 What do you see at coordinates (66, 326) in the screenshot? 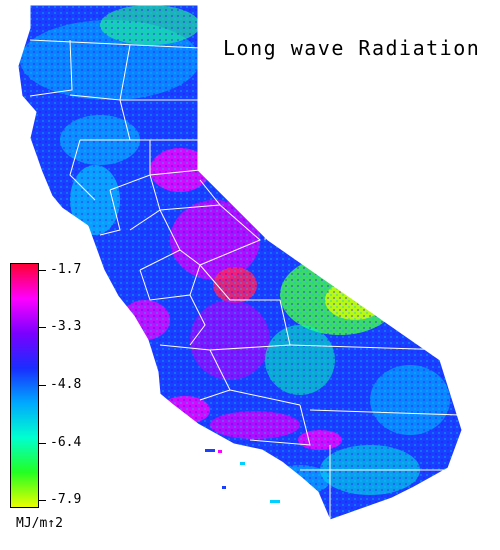
I see `legend-tick-label: -3.3` at bounding box center [66, 326].